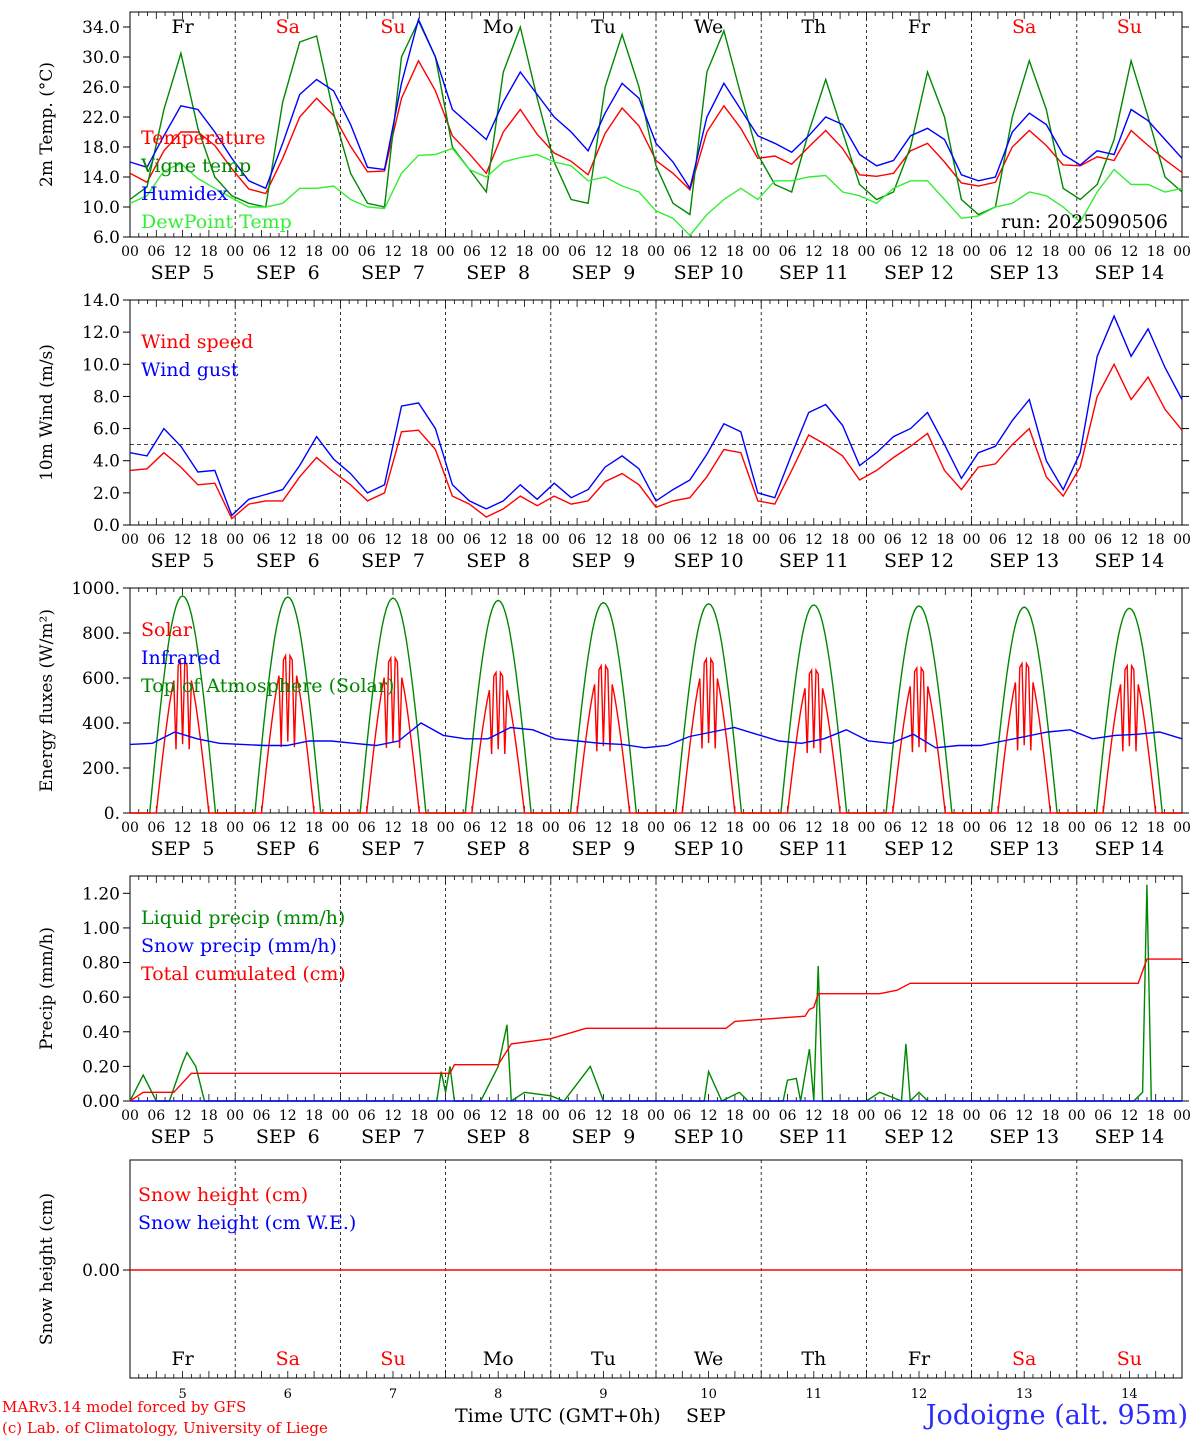 This screenshot has width=1194, height=1440. Describe the element at coordinates (112, 814) in the screenshot. I see `y-tick-label: 0.` at that location.